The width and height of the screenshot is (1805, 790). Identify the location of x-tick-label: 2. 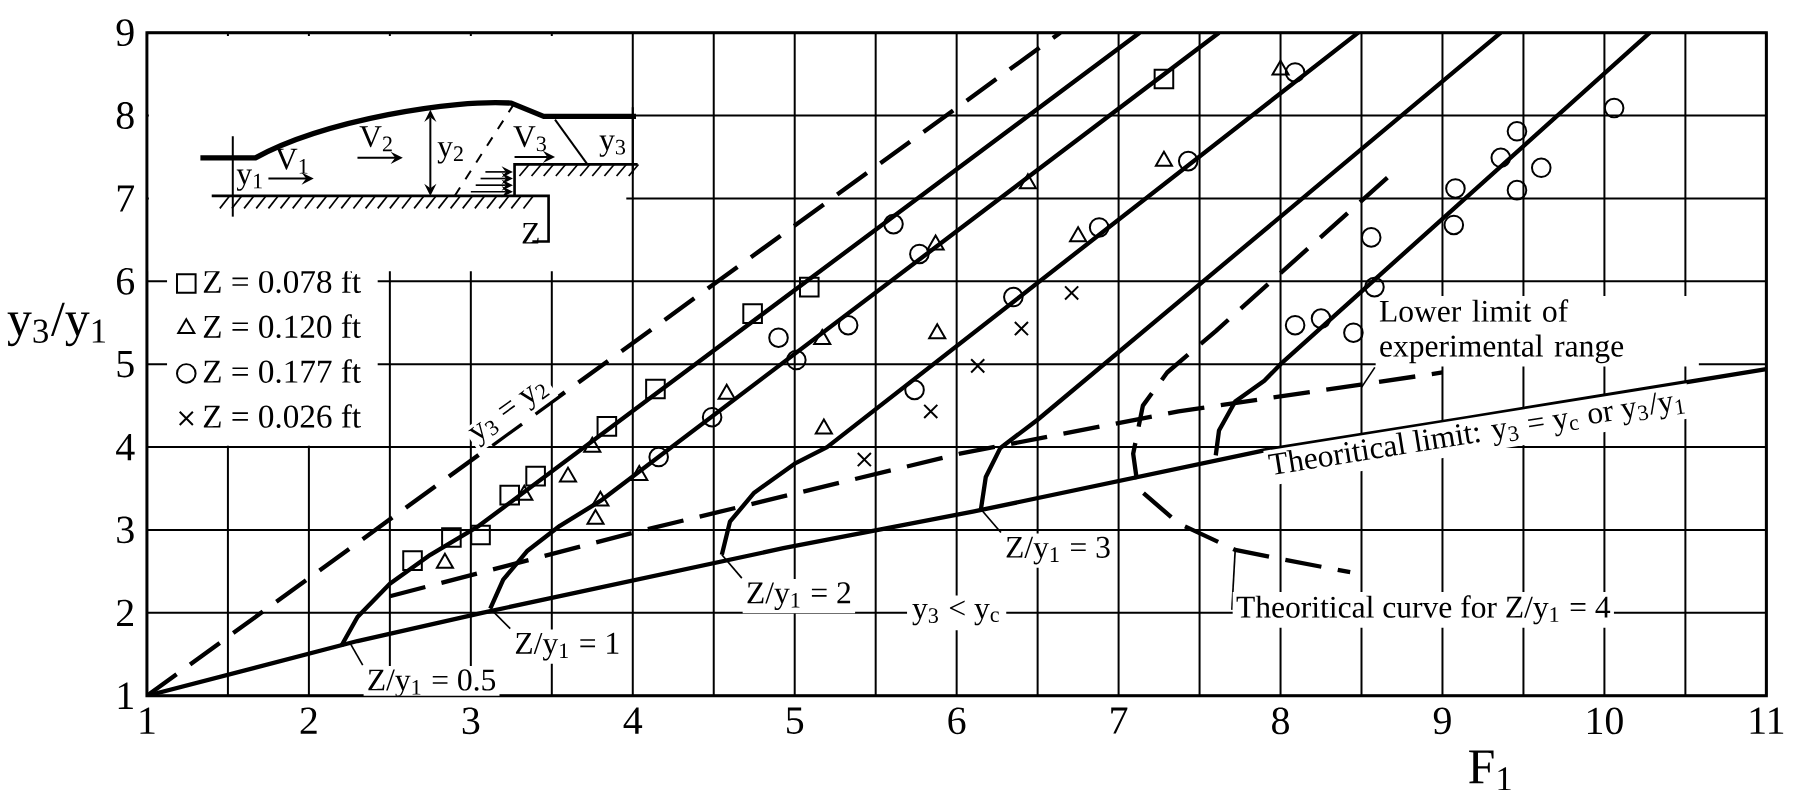
(308, 720).